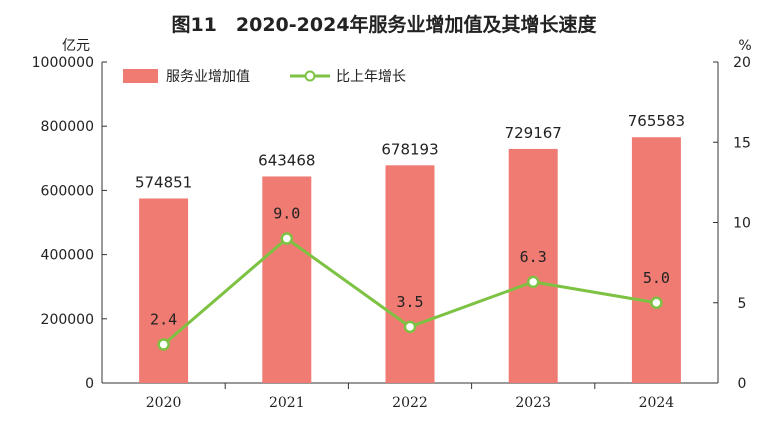  Describe the element at coordinates (67, 256) in the screenshot. I see `left-axis-tick-label: 400000` at that location.